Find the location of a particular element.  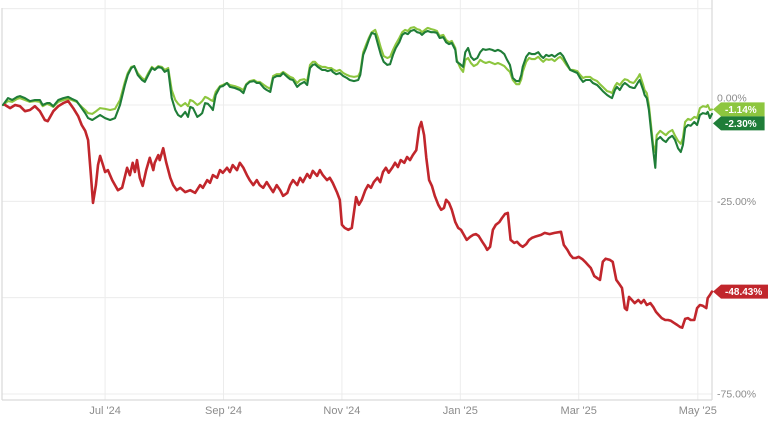

x-axis-label: May '25 is located at coordinates (698, 411).